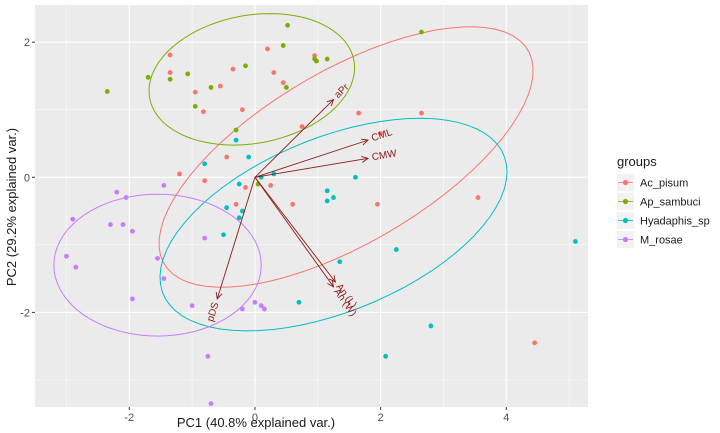 The image size is (720, 433). I want to click on x-axis-ticks: -2 0 2 4, so click(316, 415).